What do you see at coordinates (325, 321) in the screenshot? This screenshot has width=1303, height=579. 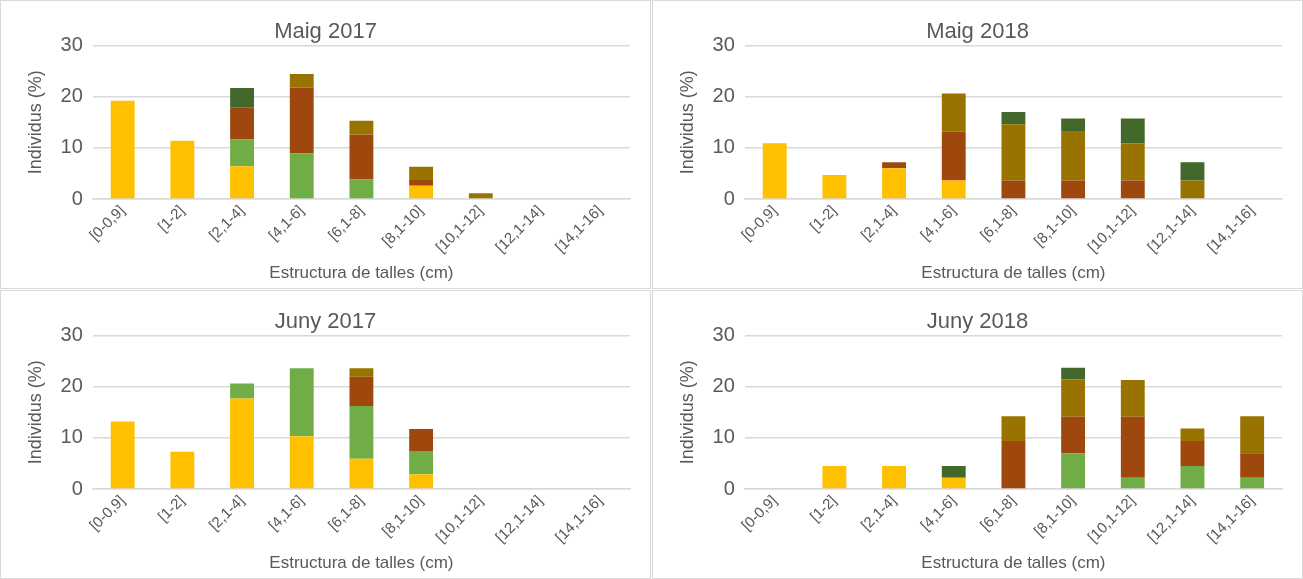 I see `chart-title: Juny 2017` at bounding box center [325, 321].